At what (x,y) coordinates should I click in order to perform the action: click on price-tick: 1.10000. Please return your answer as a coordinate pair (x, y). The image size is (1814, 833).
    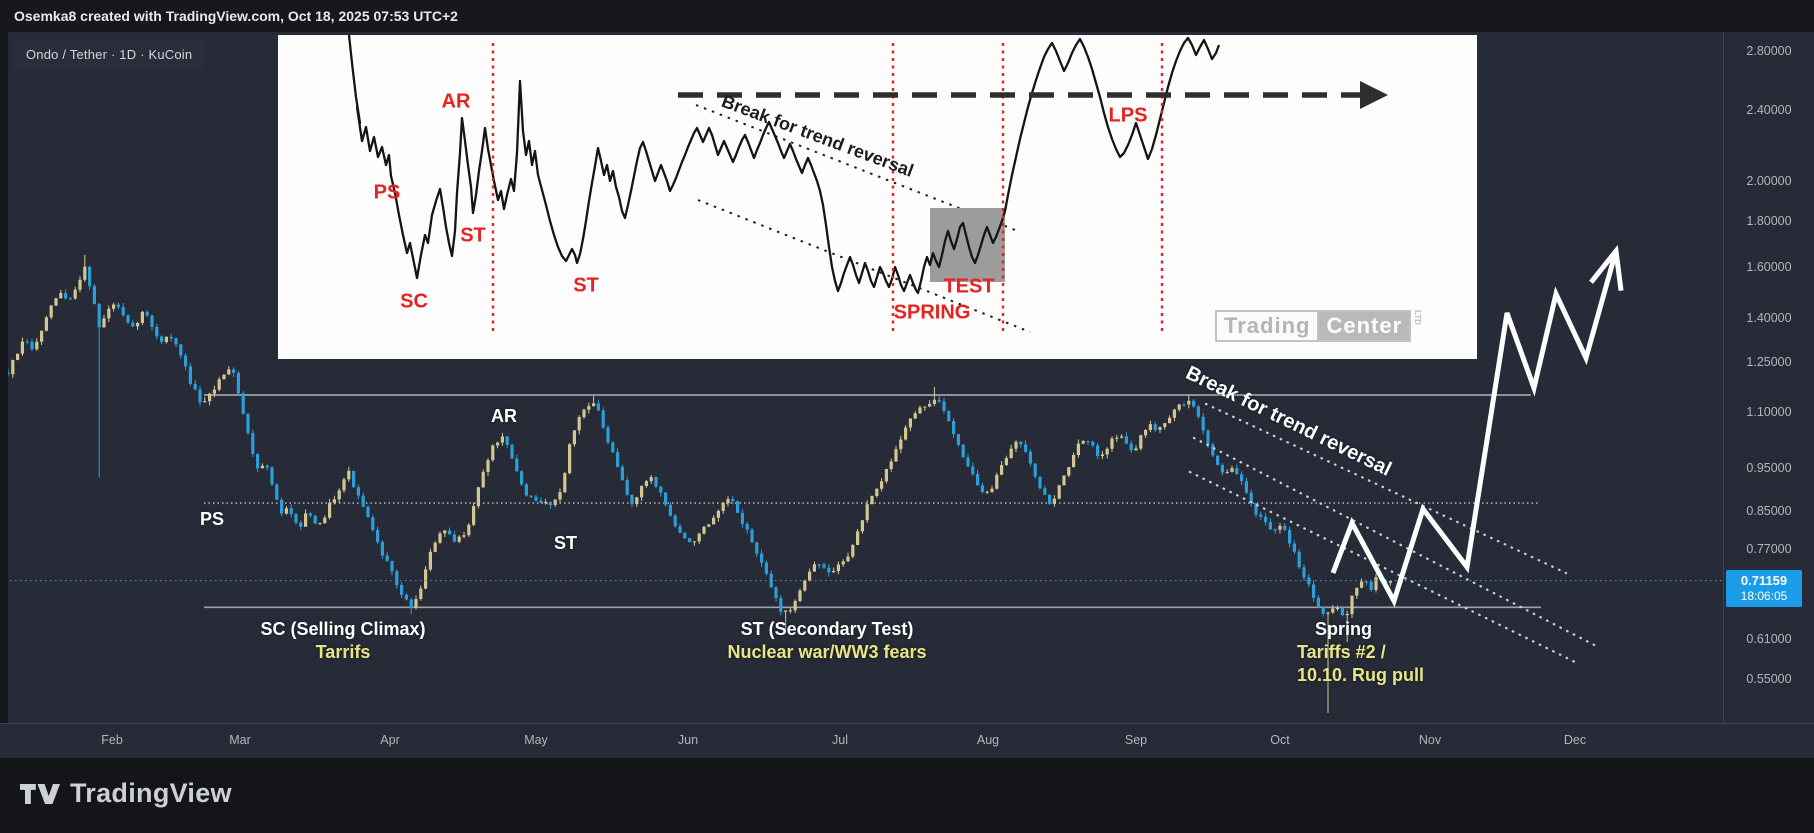
    Looking at the image, I should click on (1769, 411).